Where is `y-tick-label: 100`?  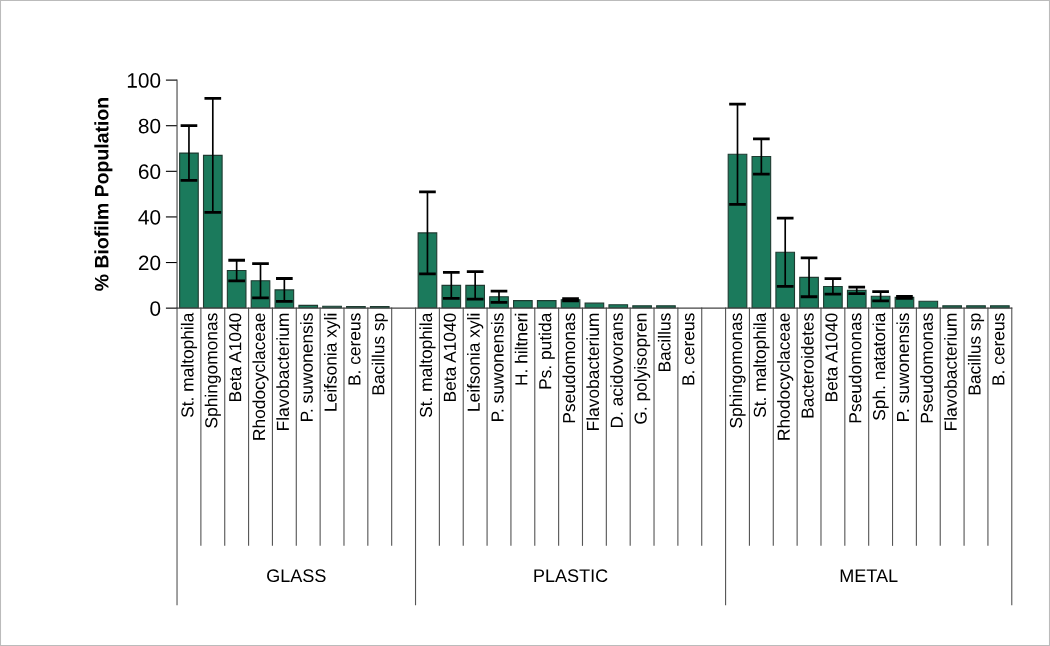 y-tick-label: 100 is located at coordinates (144, 80).